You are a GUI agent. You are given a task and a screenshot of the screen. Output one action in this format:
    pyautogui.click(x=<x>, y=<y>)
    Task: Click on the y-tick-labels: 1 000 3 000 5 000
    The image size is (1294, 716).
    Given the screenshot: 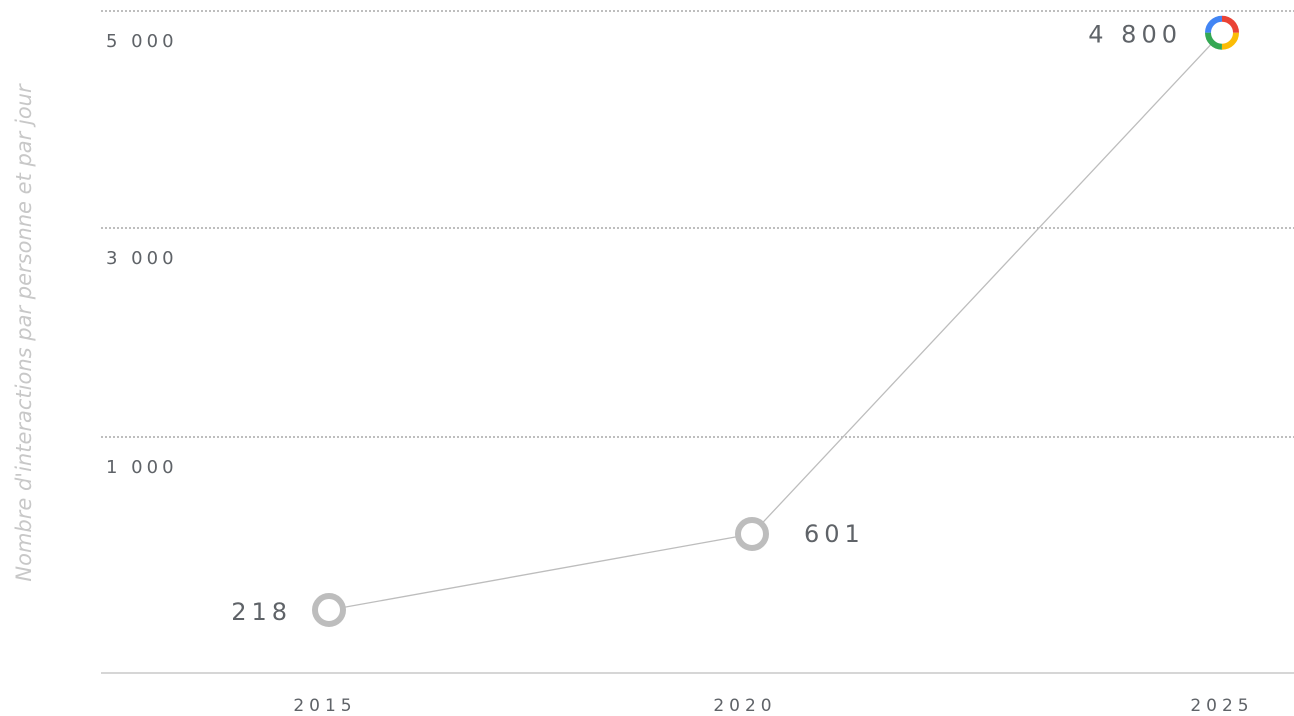 What is the action you would take?
    pyautogui.click(x=142, y=254)
    